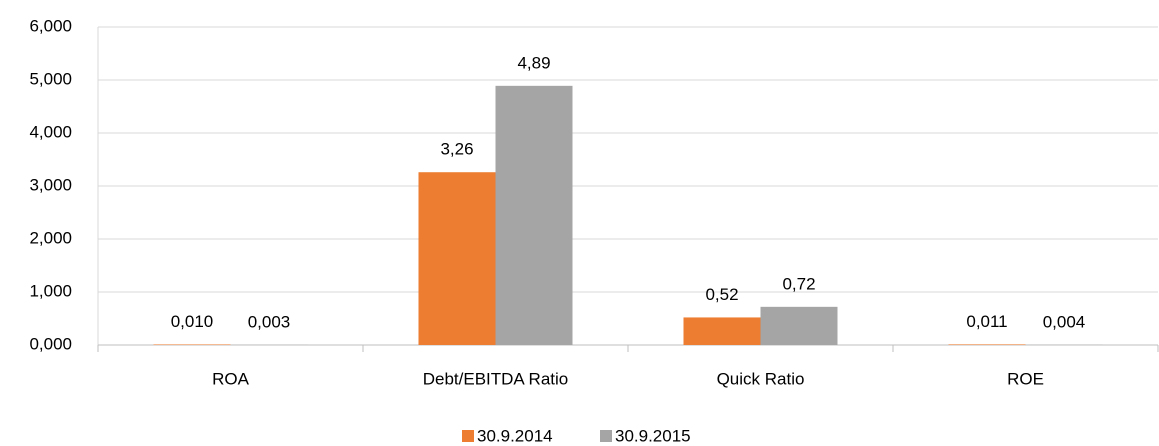  Describe the element at coordinates (192, 321) in the screenshot. I see `data-label: 0,010` at that location.